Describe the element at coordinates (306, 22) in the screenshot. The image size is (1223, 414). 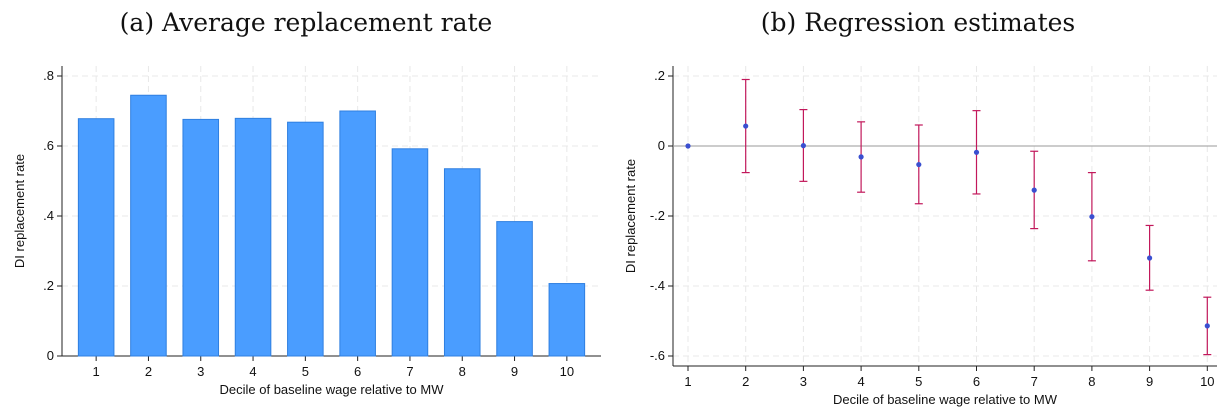
I see `panel-a-title: (a) Average replacement rate` at that location.